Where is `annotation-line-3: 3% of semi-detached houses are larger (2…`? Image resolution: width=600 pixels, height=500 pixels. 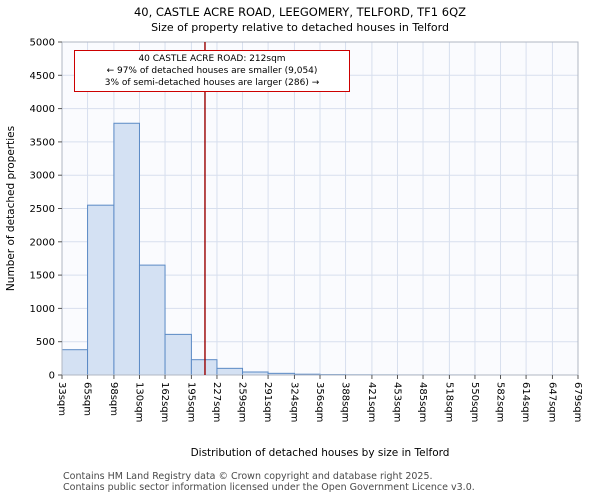 annotation-line-3: 3% of semi-detached houses are larger (2… is located at coordinates (212, 83).